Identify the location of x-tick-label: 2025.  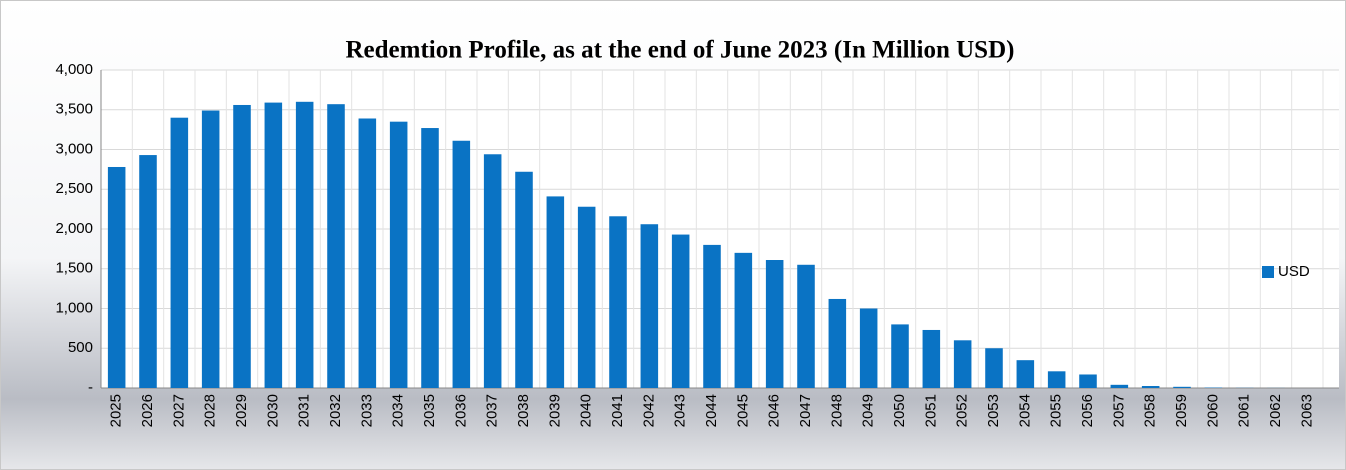
(116, 410).